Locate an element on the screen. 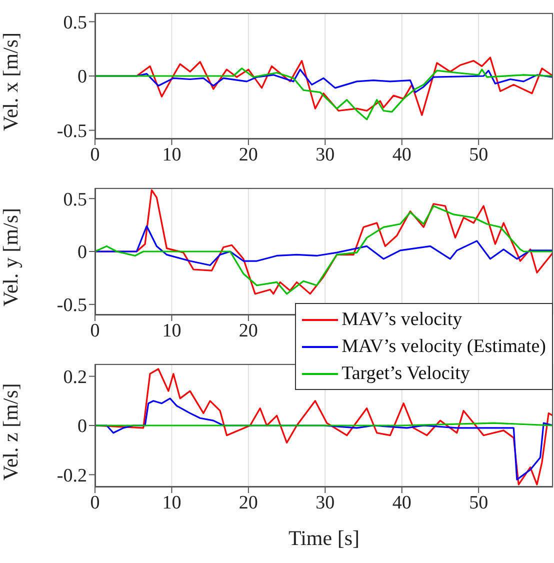 The image size is (554, 563). x-axis-title: Time [s] is located at coordinates (324, 538).